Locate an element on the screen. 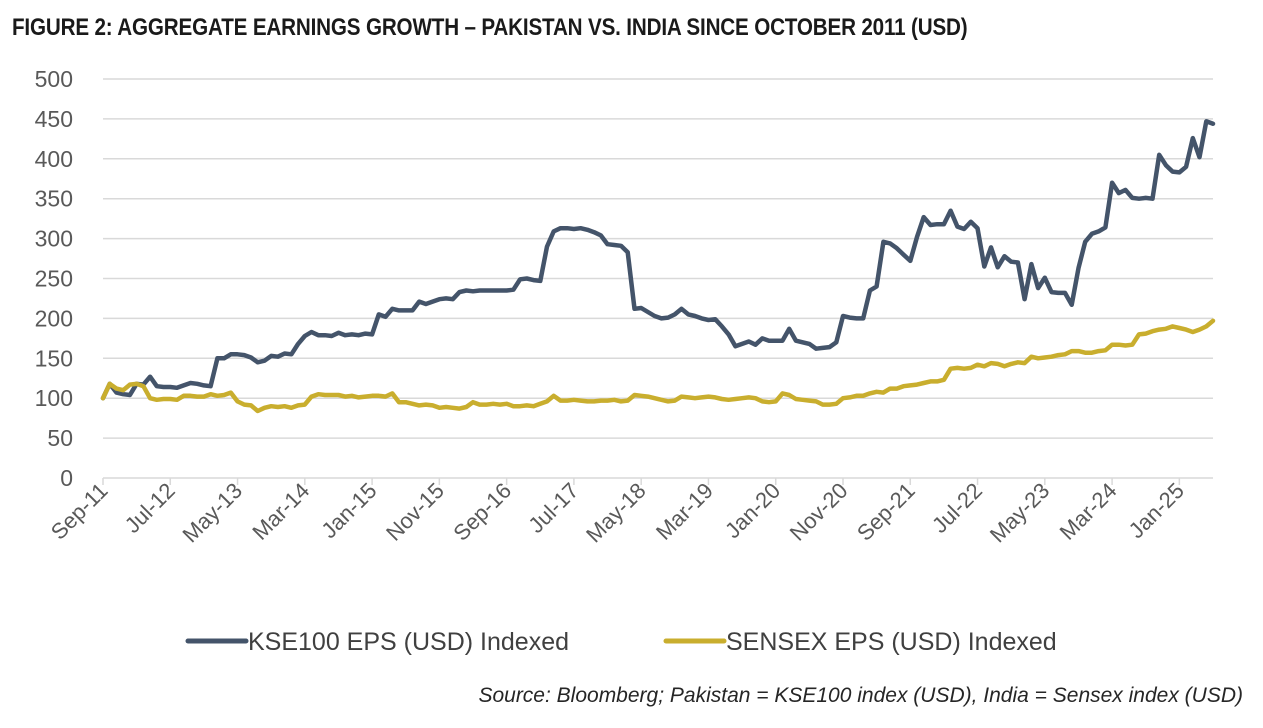 The height and width of the screenshot is (728, 1263). x-tick-label: Sep-21 is located at coordinates (886, 512).